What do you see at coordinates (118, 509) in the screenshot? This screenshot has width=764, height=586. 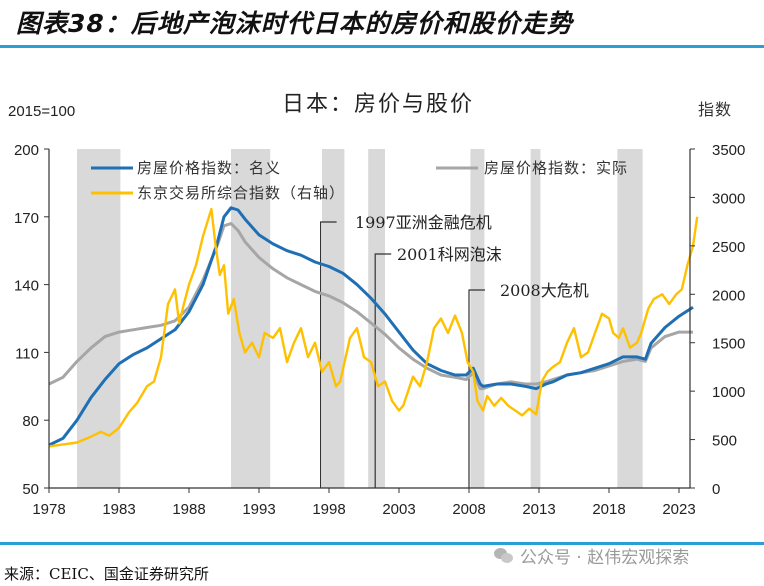 I see `x-tick-label: 1983` at bounding box center [118, 509].